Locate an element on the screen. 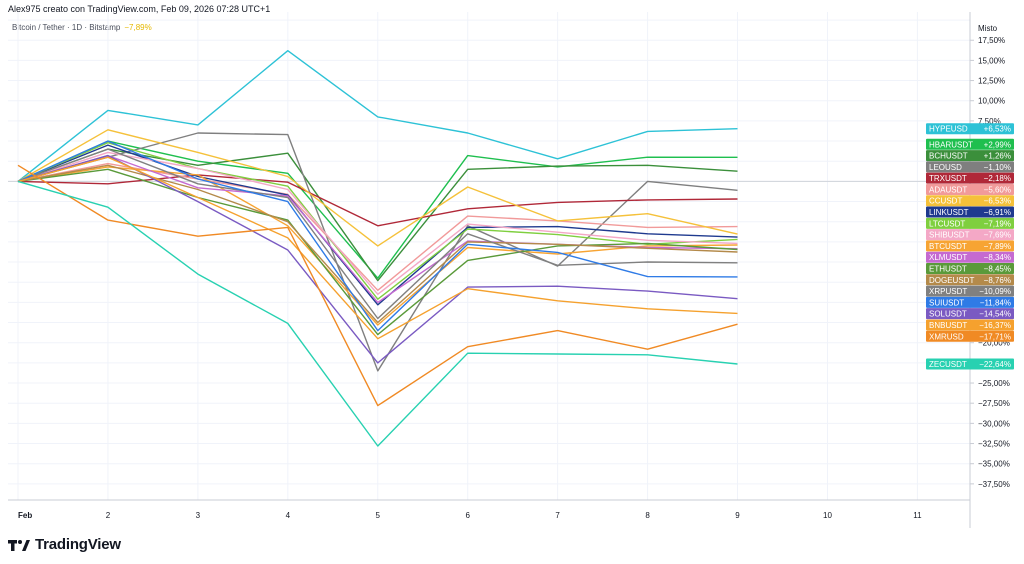  x-tick-label: 6 is located at coordinates (467, 515).